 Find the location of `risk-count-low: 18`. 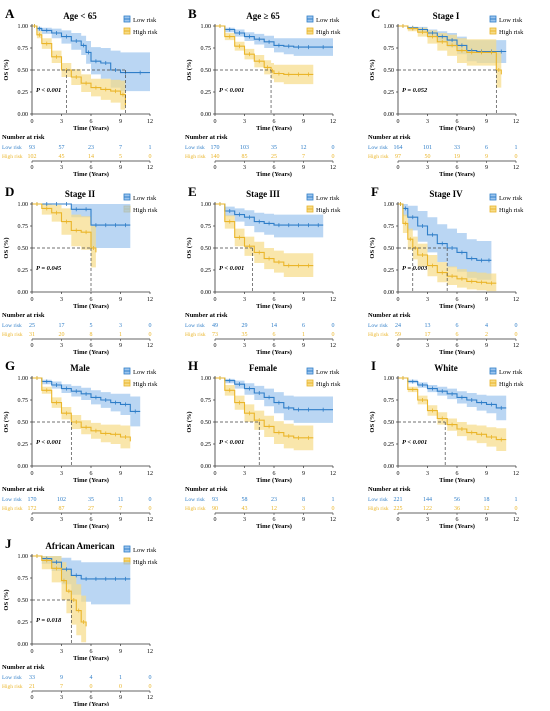

risk-count-low: 18 is located at coordinates (487, 500).